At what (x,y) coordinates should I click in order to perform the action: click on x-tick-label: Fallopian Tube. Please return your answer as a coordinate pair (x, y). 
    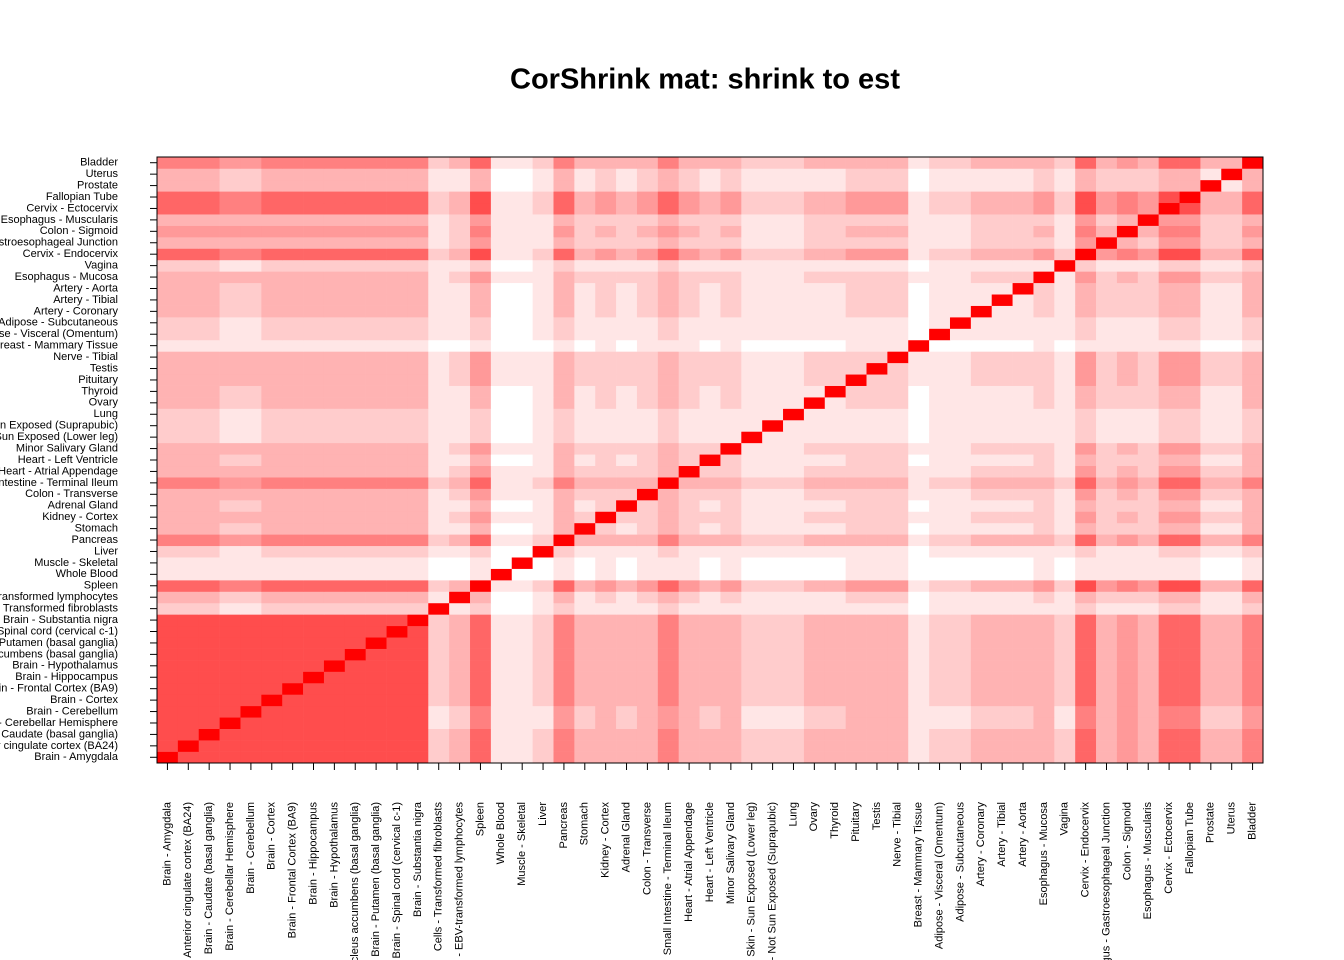
    Looking at the image, I should click on (1190, 838).